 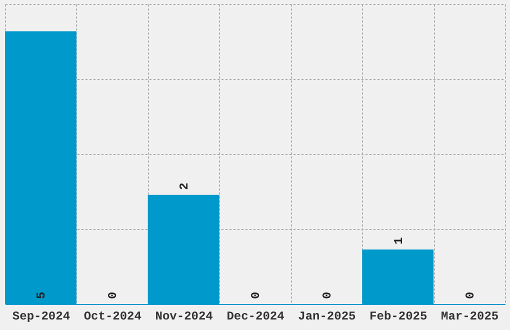 What do you see at coordinates (399, 240) in the screenshot?
I see `data-label: 1` at bounding box center [399, 240].